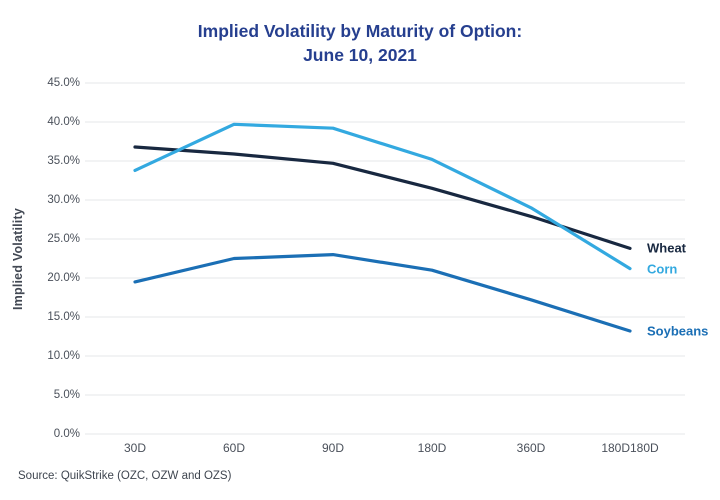 The image size is (720, 500). I want to click on series-label-wheat: Wheat, so click(666, 248).